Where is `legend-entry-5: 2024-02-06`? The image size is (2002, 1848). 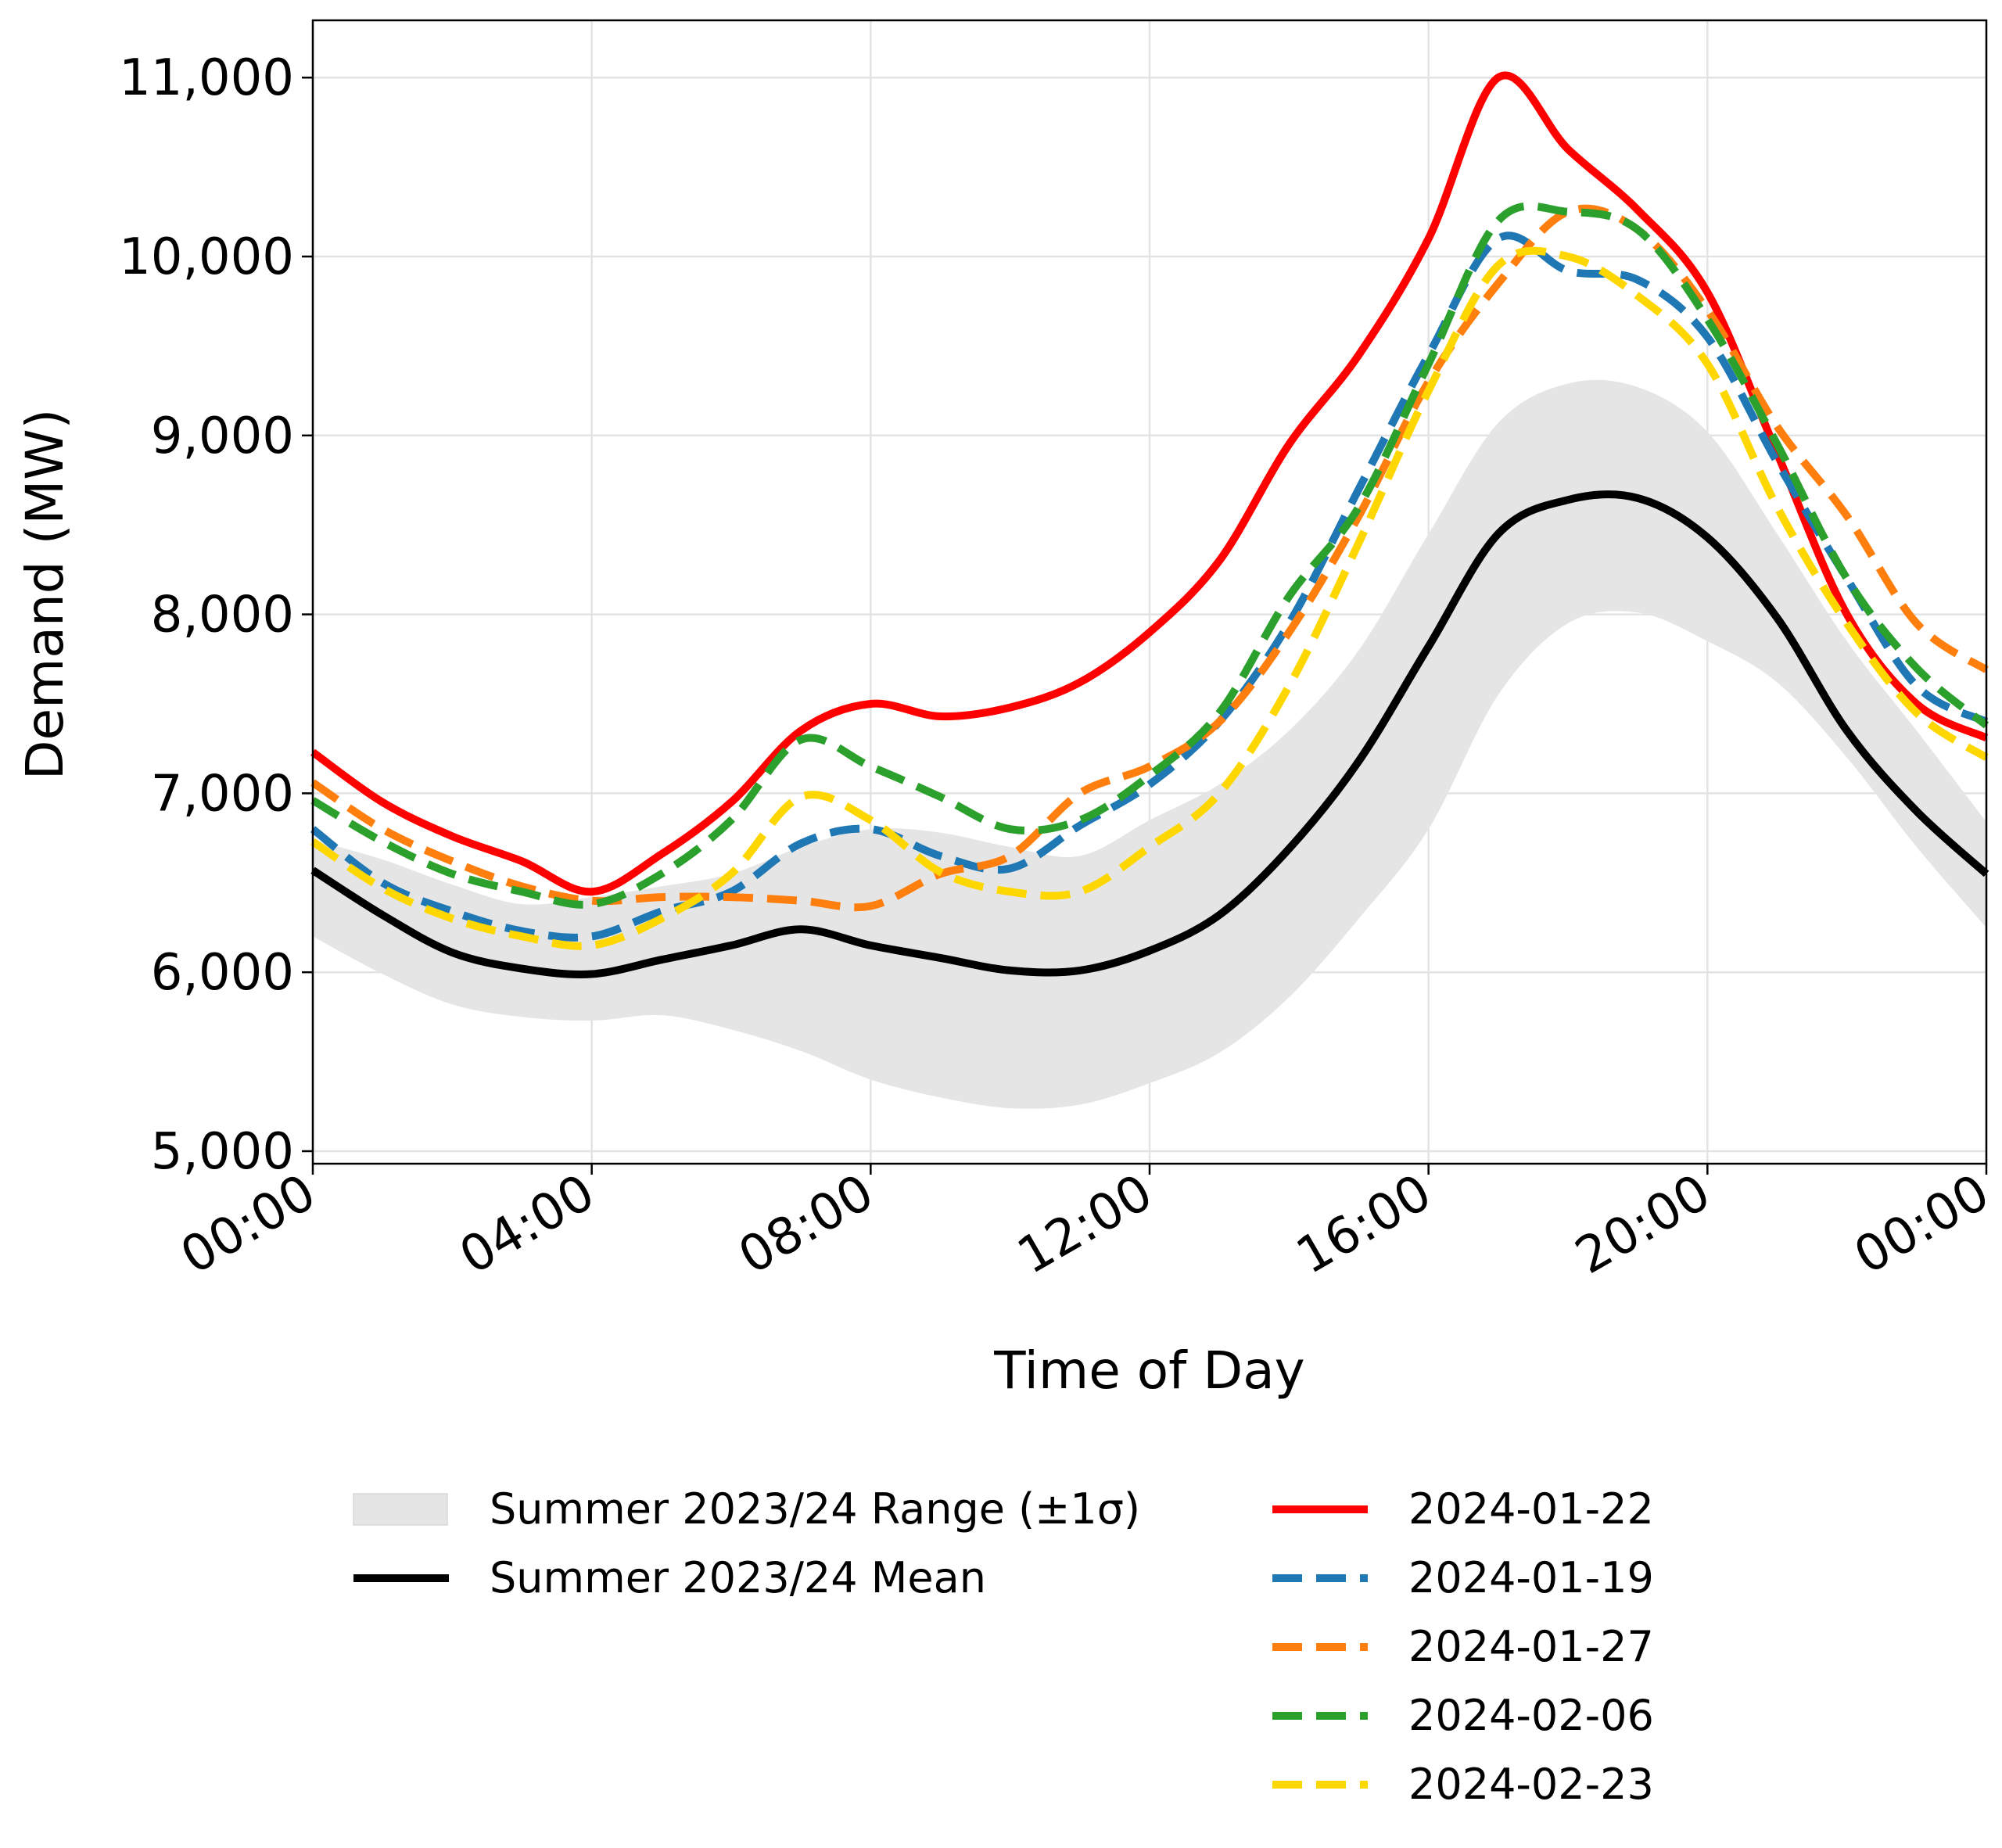 legend-entry-5: 2024-02-06 is located at coordinates (1462, 1715).